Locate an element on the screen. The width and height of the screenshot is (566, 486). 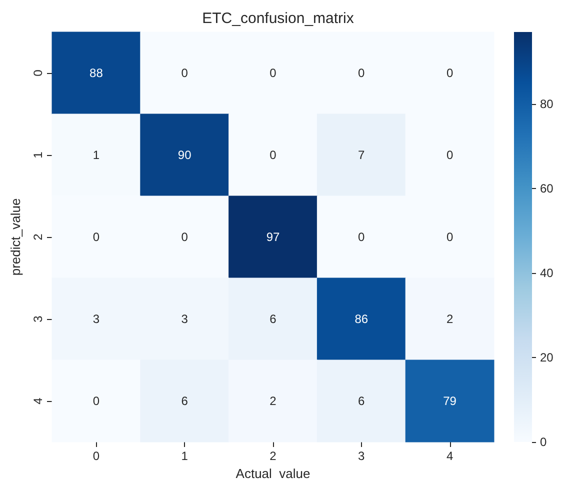
y-tick-label: 3 is located at coordinates (38, 318).